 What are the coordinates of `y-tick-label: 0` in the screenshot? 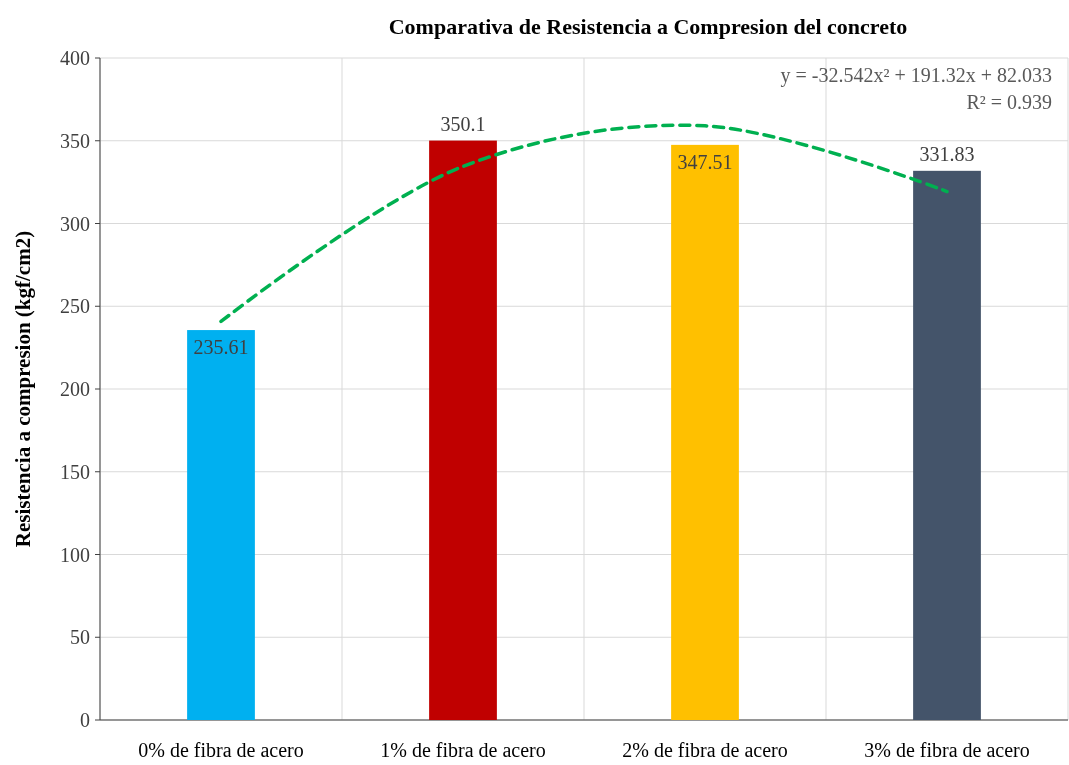 It's located at (85, 720).